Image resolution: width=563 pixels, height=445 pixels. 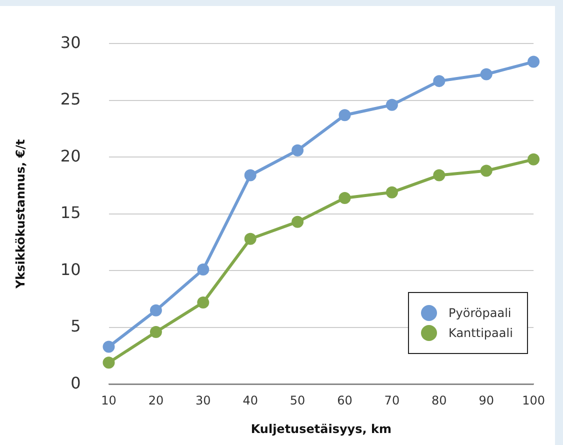 I want to click on x-tick-label: 50, so click(x=298, y=401).